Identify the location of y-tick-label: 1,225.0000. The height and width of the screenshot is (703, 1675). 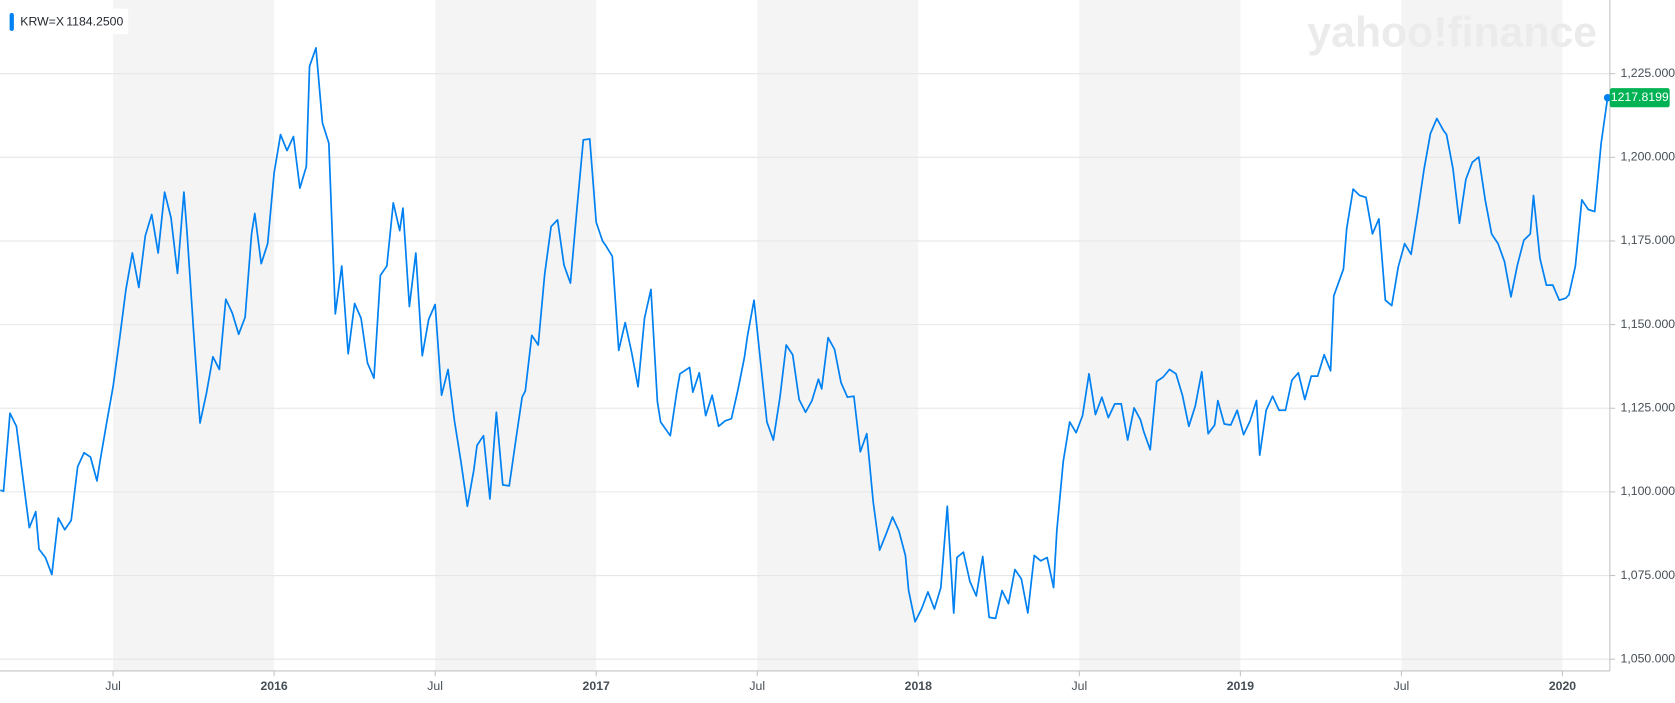
(1648, 73).